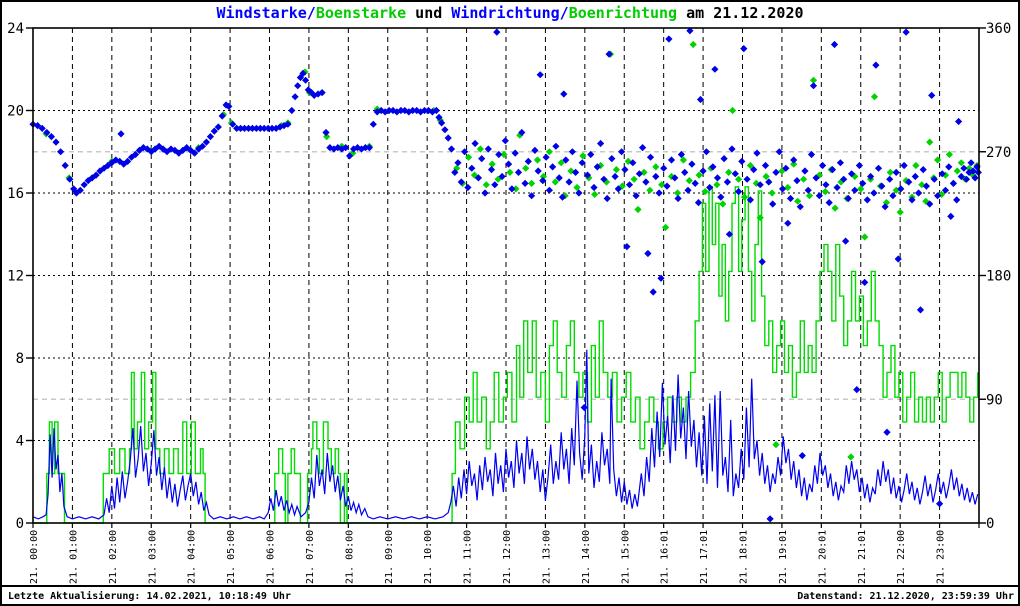 The image size is (1020, 606). Describe the element at coordinates (623, 13) in the screenshot. I see `title-segment: Boenrichtung` at that location.